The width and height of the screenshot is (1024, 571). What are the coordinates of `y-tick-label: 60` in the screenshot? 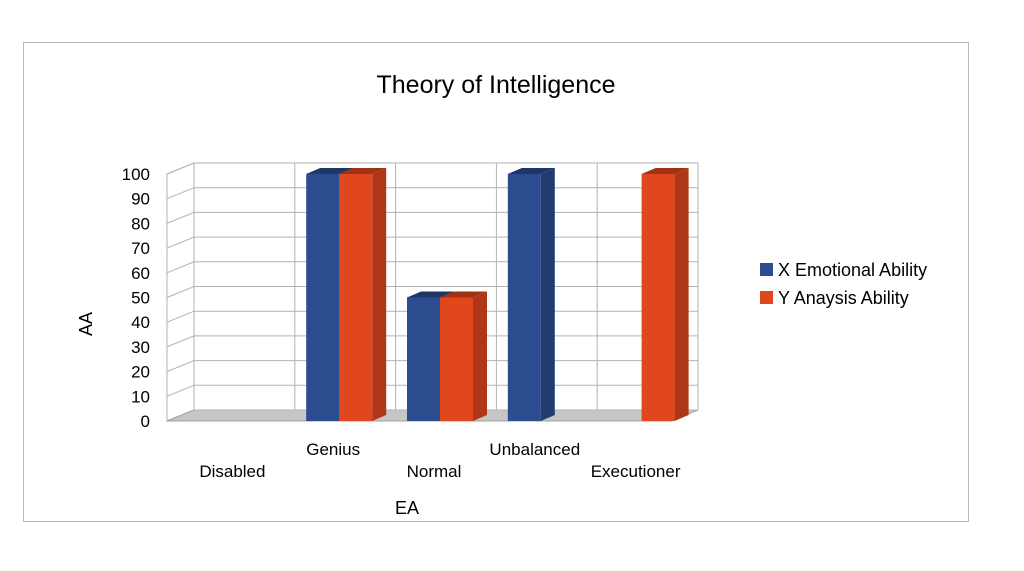 It's located at (140, 273).